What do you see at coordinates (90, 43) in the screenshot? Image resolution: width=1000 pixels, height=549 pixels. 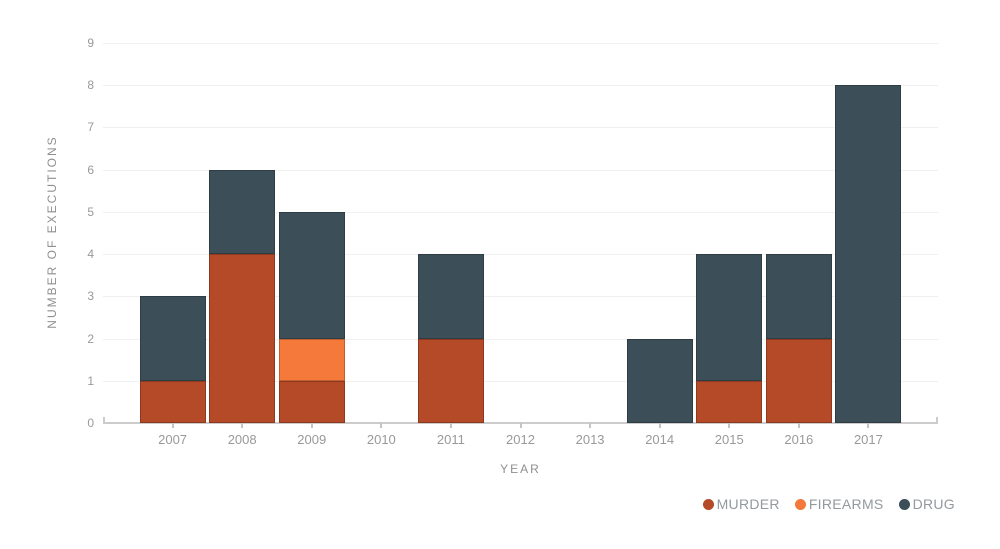 I see `y-tick-label-9: 9` at bounding box center [90, 43].